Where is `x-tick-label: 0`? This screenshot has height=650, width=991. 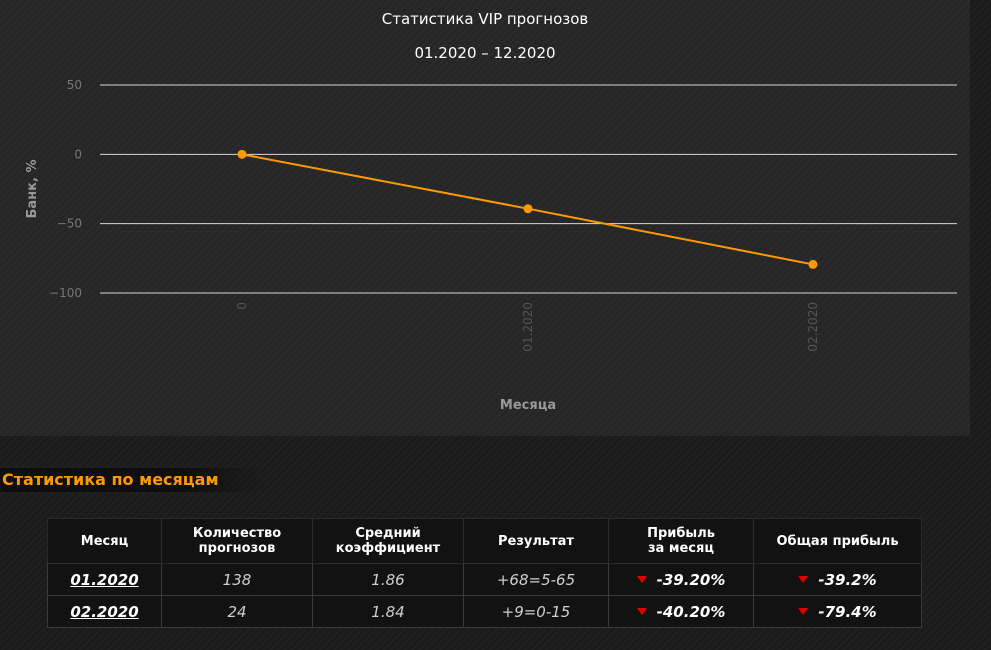
x-tick-label: 0 is located at coordinates (242, 306).